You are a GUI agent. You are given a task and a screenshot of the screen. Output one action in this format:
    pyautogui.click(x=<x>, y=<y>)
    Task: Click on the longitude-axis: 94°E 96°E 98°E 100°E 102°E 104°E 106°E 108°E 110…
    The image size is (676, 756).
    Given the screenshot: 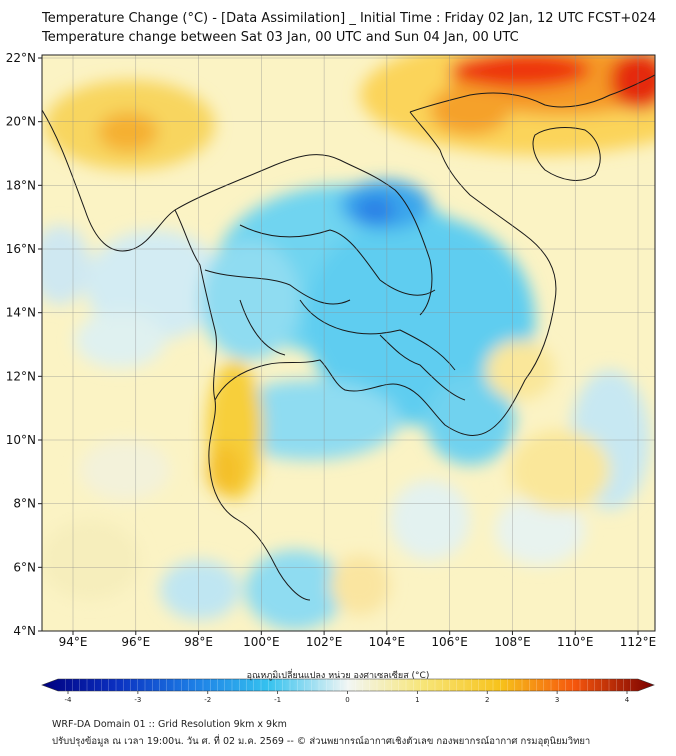 What is the action you would take?
    pyautogui.click(x=358, y=640)
    